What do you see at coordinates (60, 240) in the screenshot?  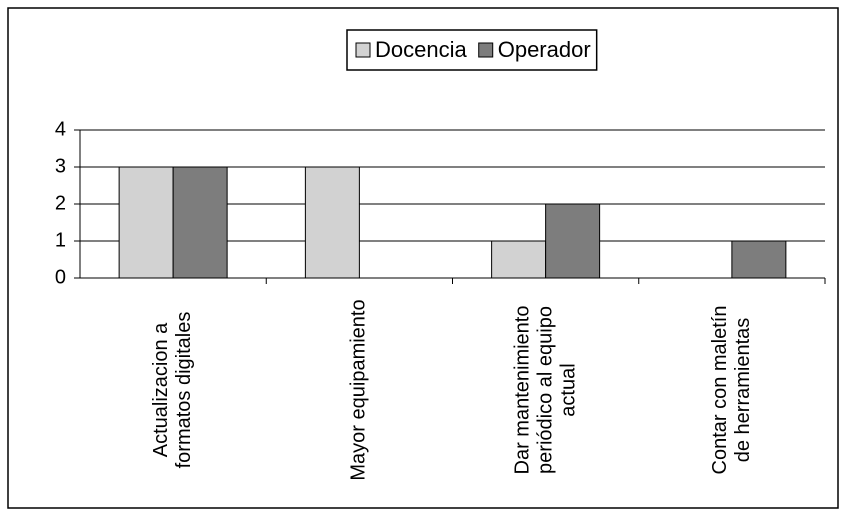 I see `y-tick-label: 1` at bounding box center [60, 240].